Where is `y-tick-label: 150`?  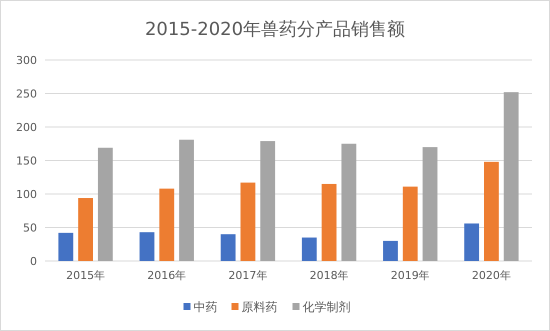 y-tick-label: 150 is located at coordinates (26, 161).